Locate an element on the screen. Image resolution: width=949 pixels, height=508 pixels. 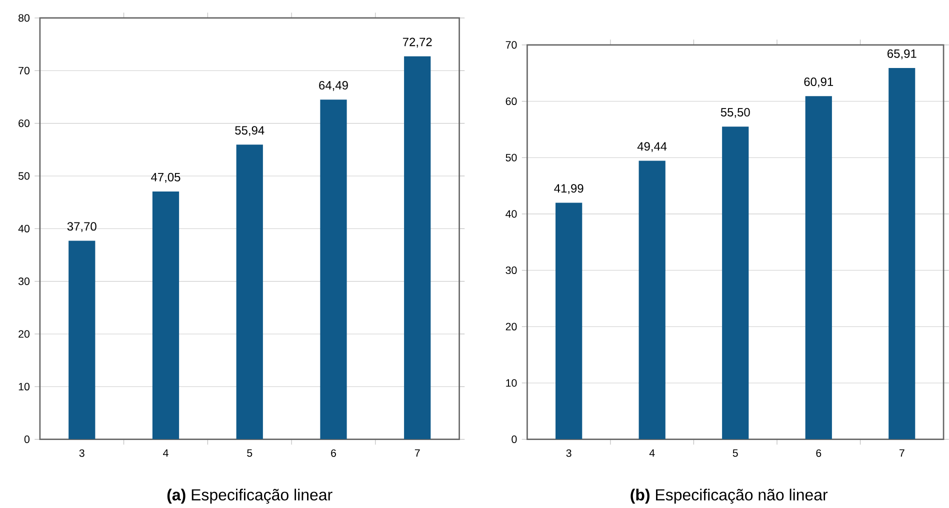
data-label: 65,91 is located at coordinates (902, 54).